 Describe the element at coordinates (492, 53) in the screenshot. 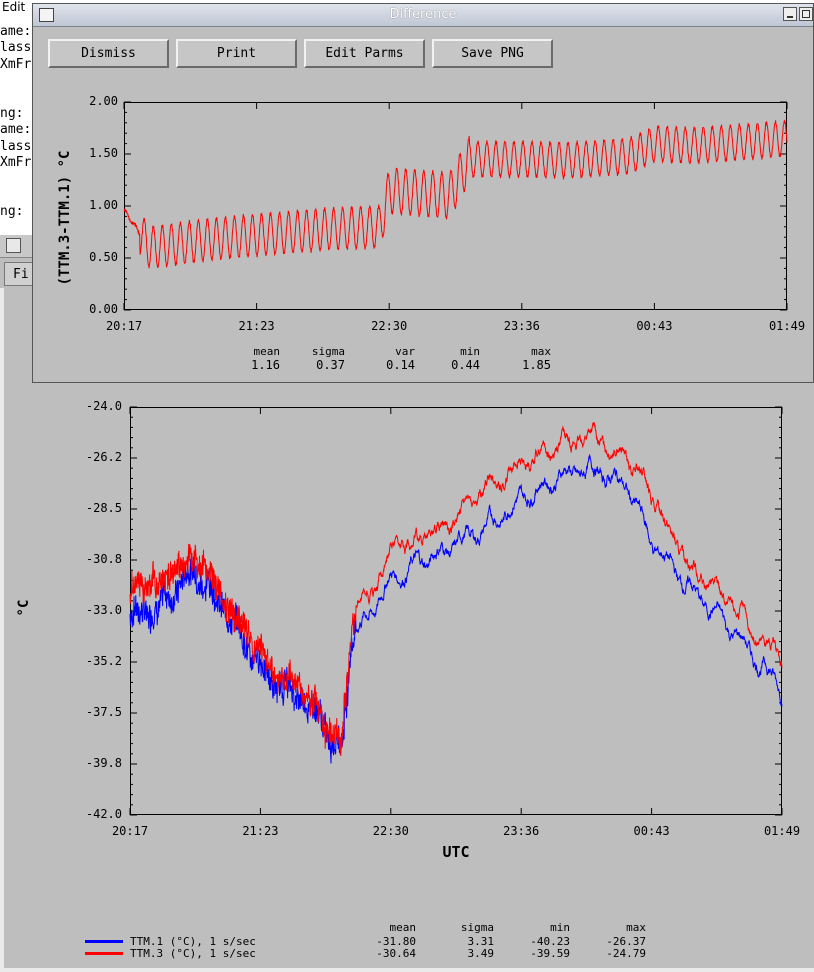

I see `save-png-button: Save PNG` at that location.